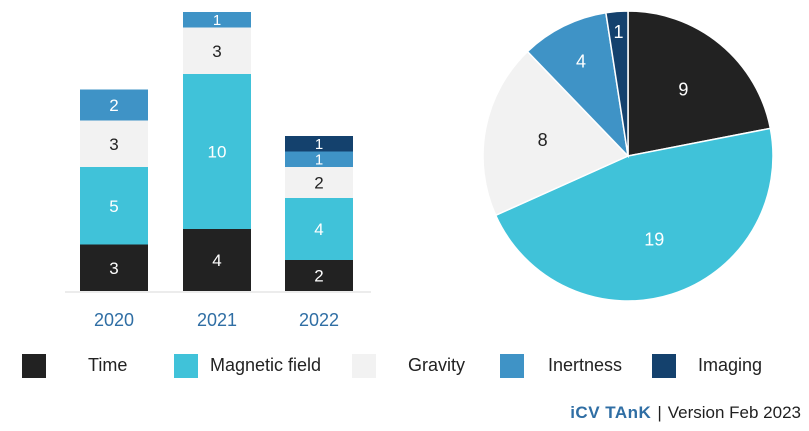 This screenshot has height=431, width=809. I want to click on legend-swatch-inertness, so click(512, 366).